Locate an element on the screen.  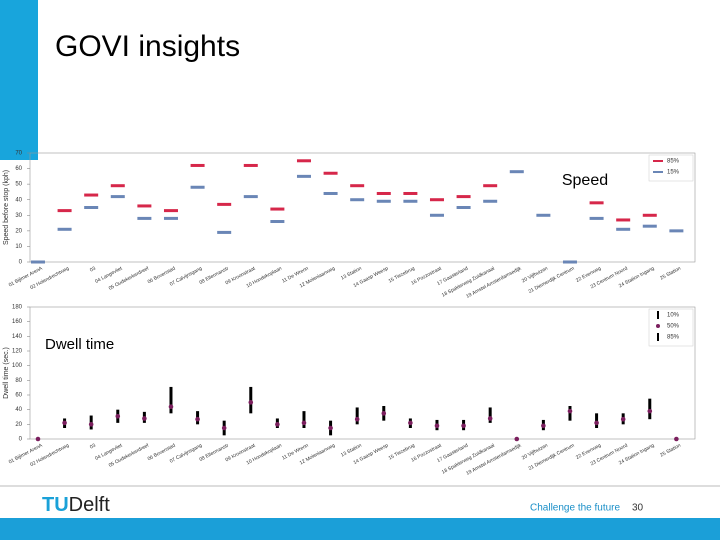
y-tick-label: 0 is located at coordinates (21, 263).